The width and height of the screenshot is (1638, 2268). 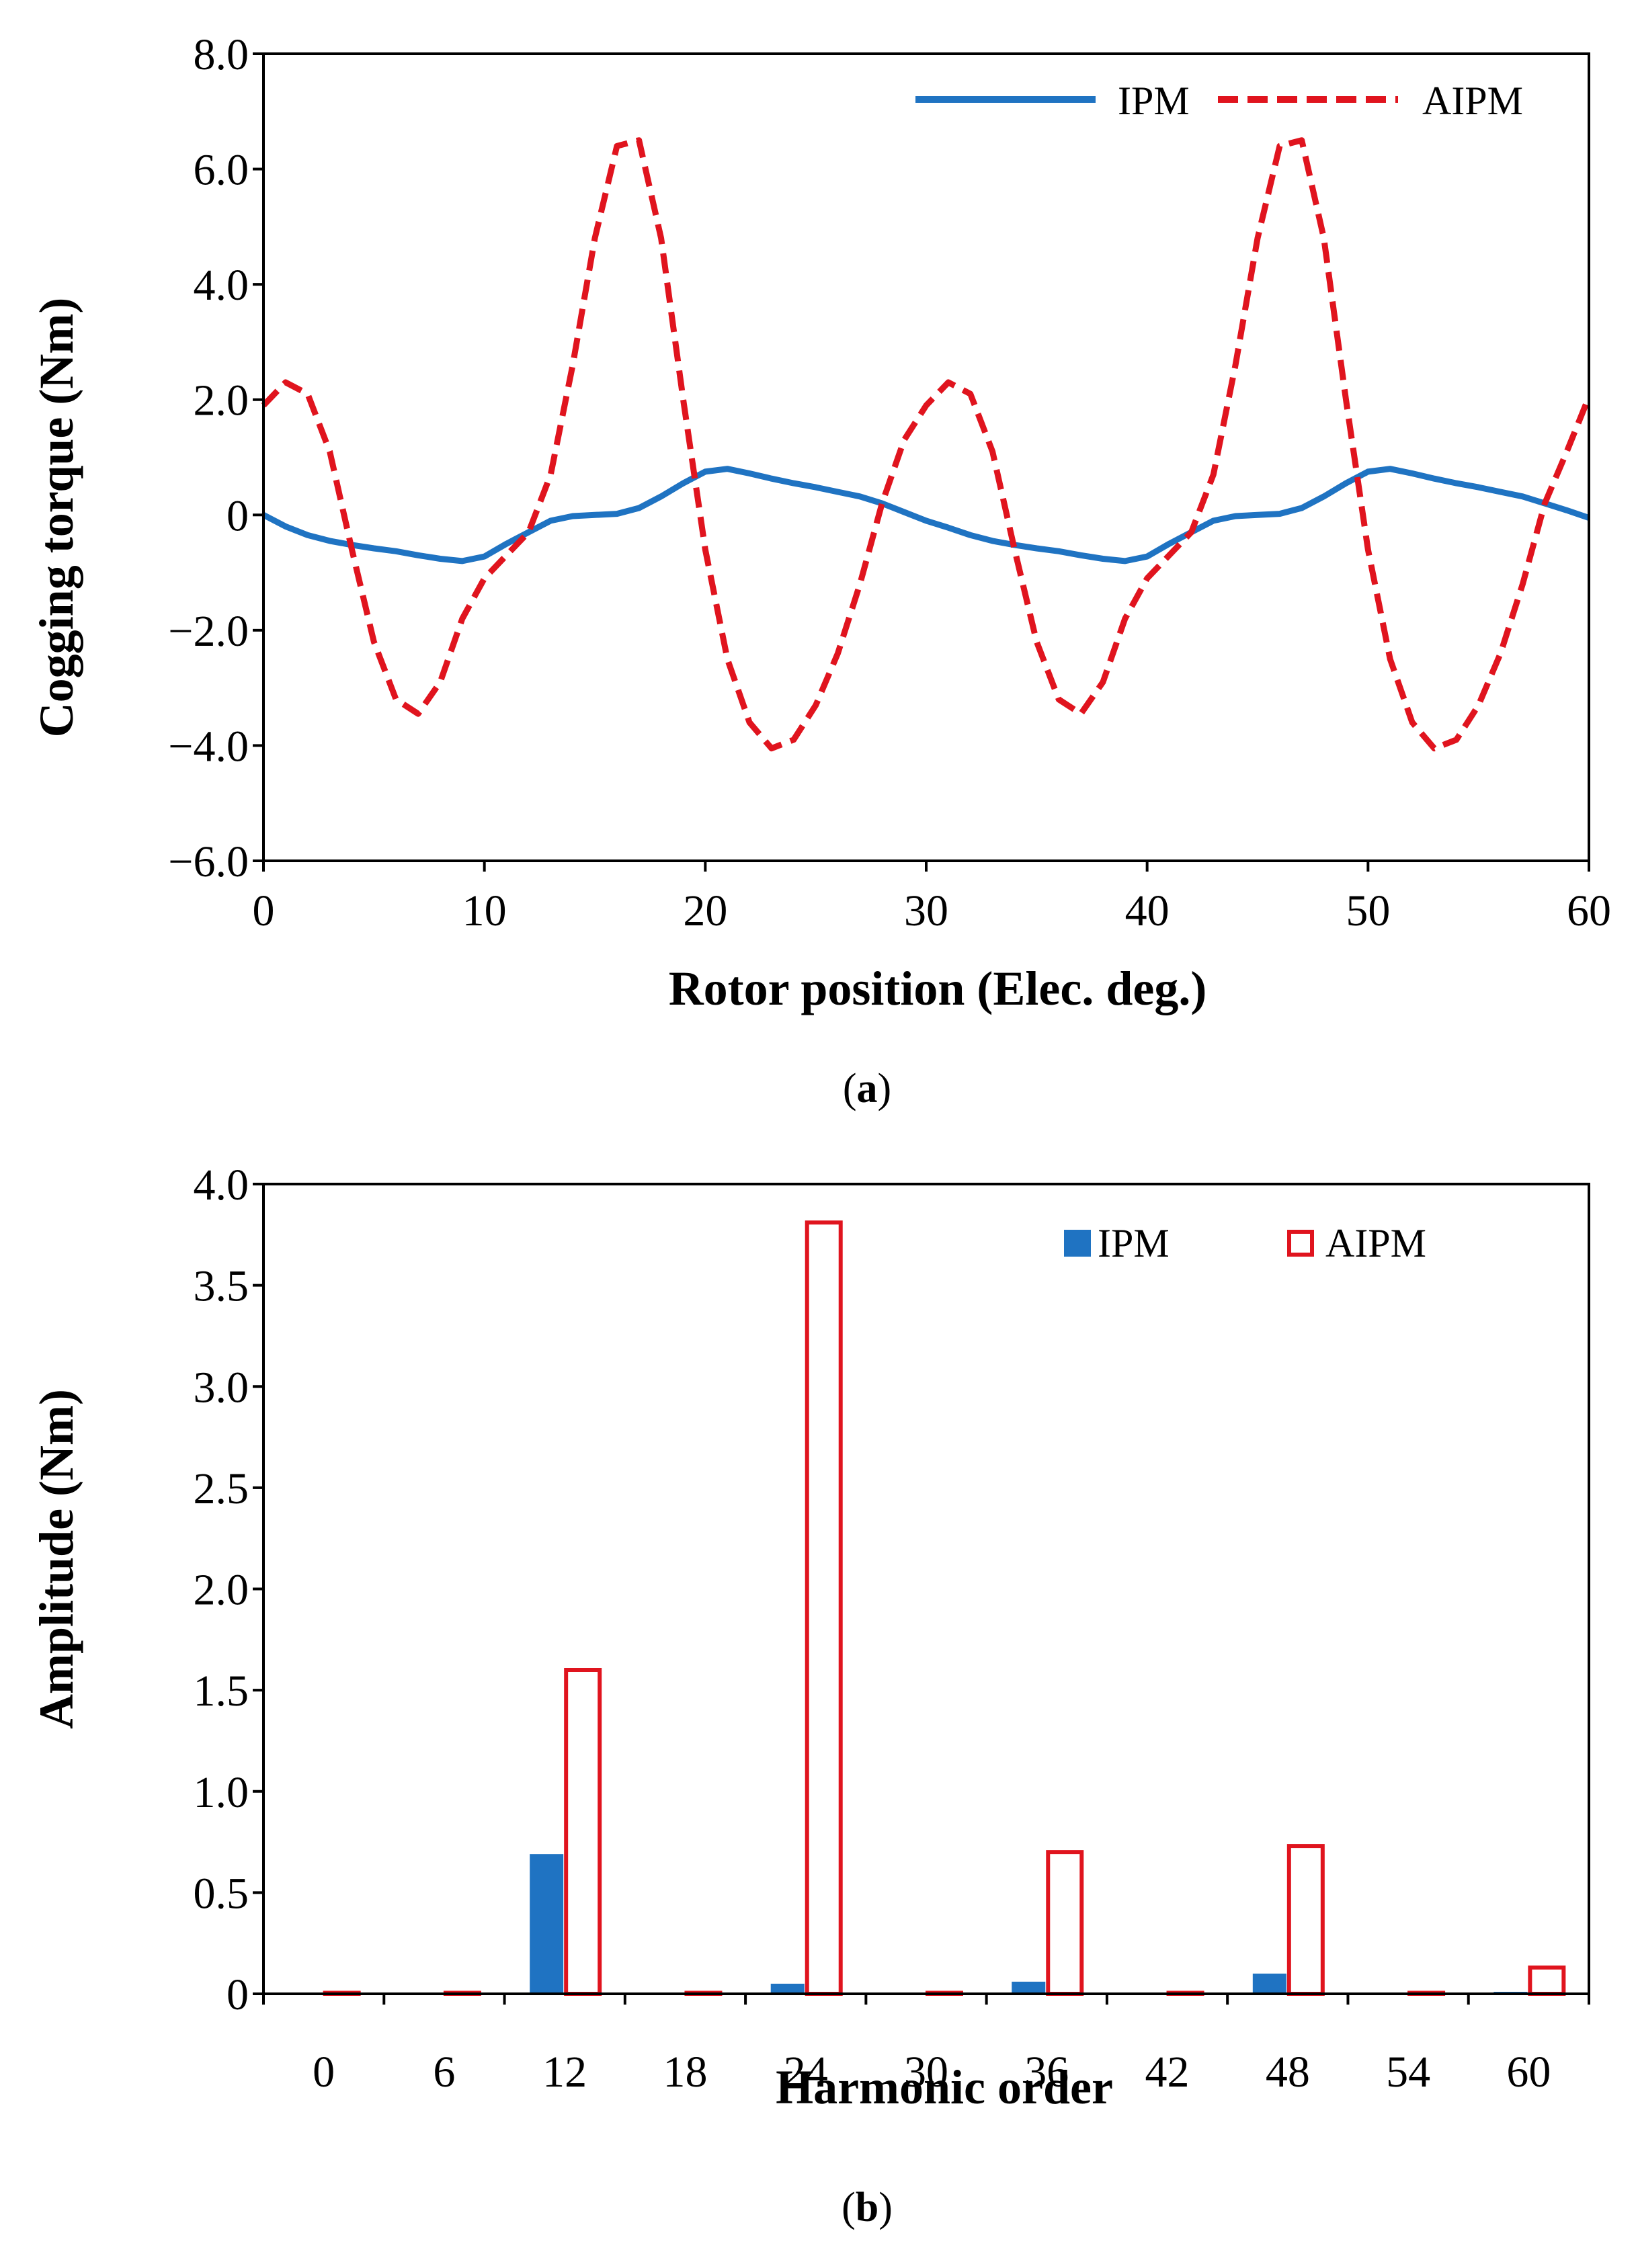 I want to click on y-tick-label: −4.0, so click(x=208, y=746).